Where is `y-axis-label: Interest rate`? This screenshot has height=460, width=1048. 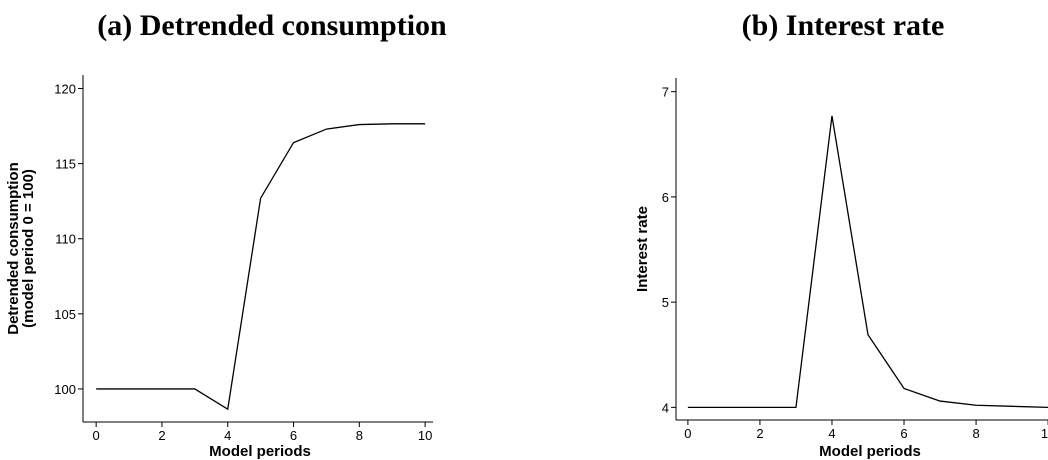
y-axis-label: Interest rate is located at coordinates (642, 249).